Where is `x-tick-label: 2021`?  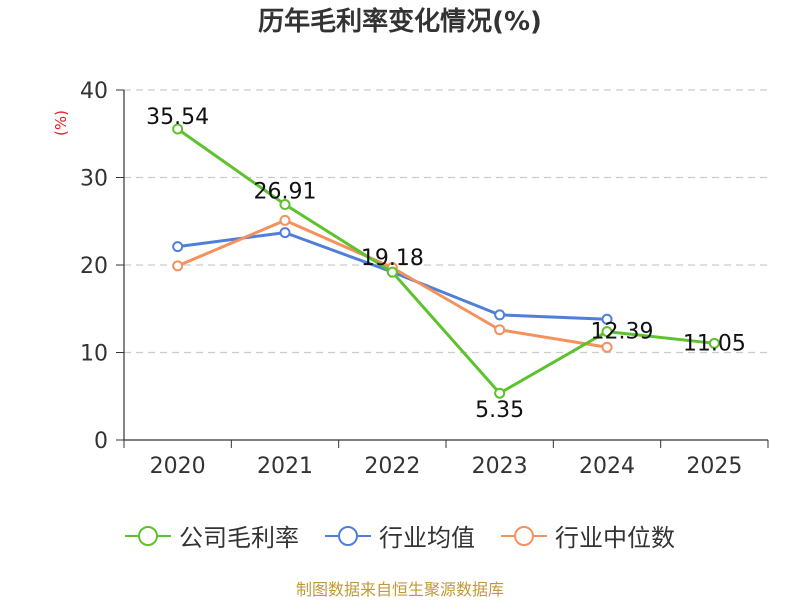 x-tick-label: 2021 is located at coordinates (285, 466).